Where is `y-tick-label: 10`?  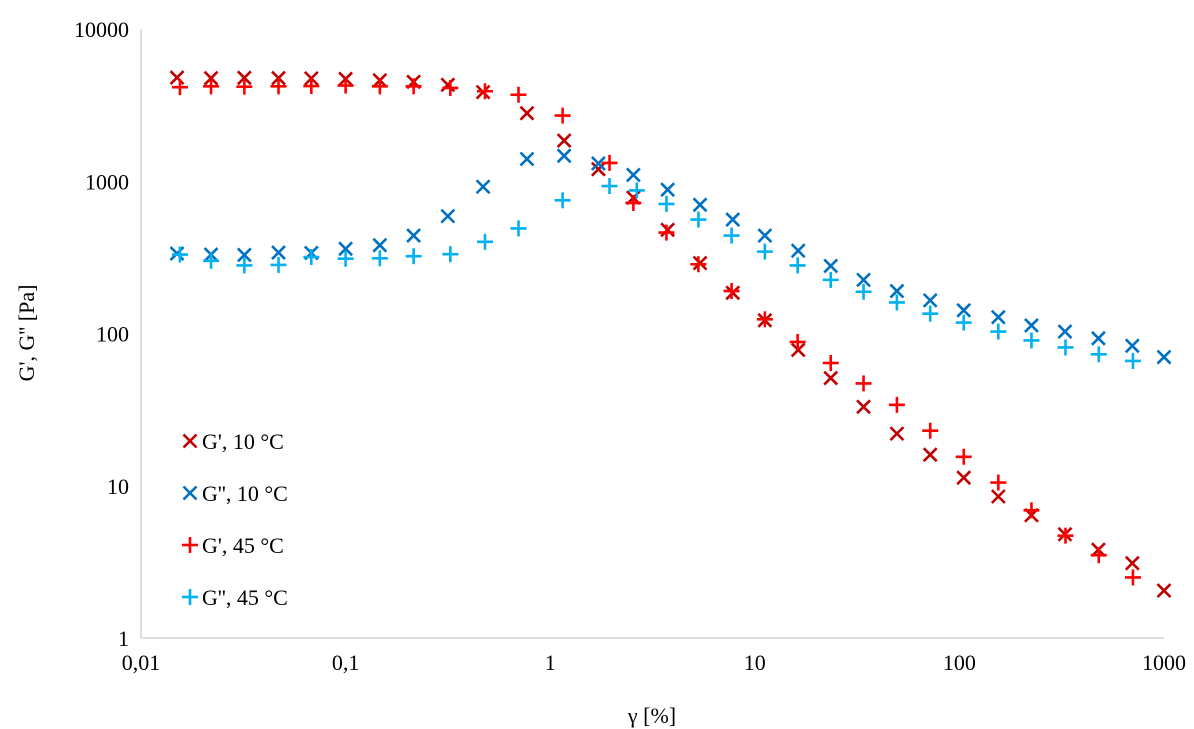 y-tick-label: 10 is located at coordinates (118, 486).